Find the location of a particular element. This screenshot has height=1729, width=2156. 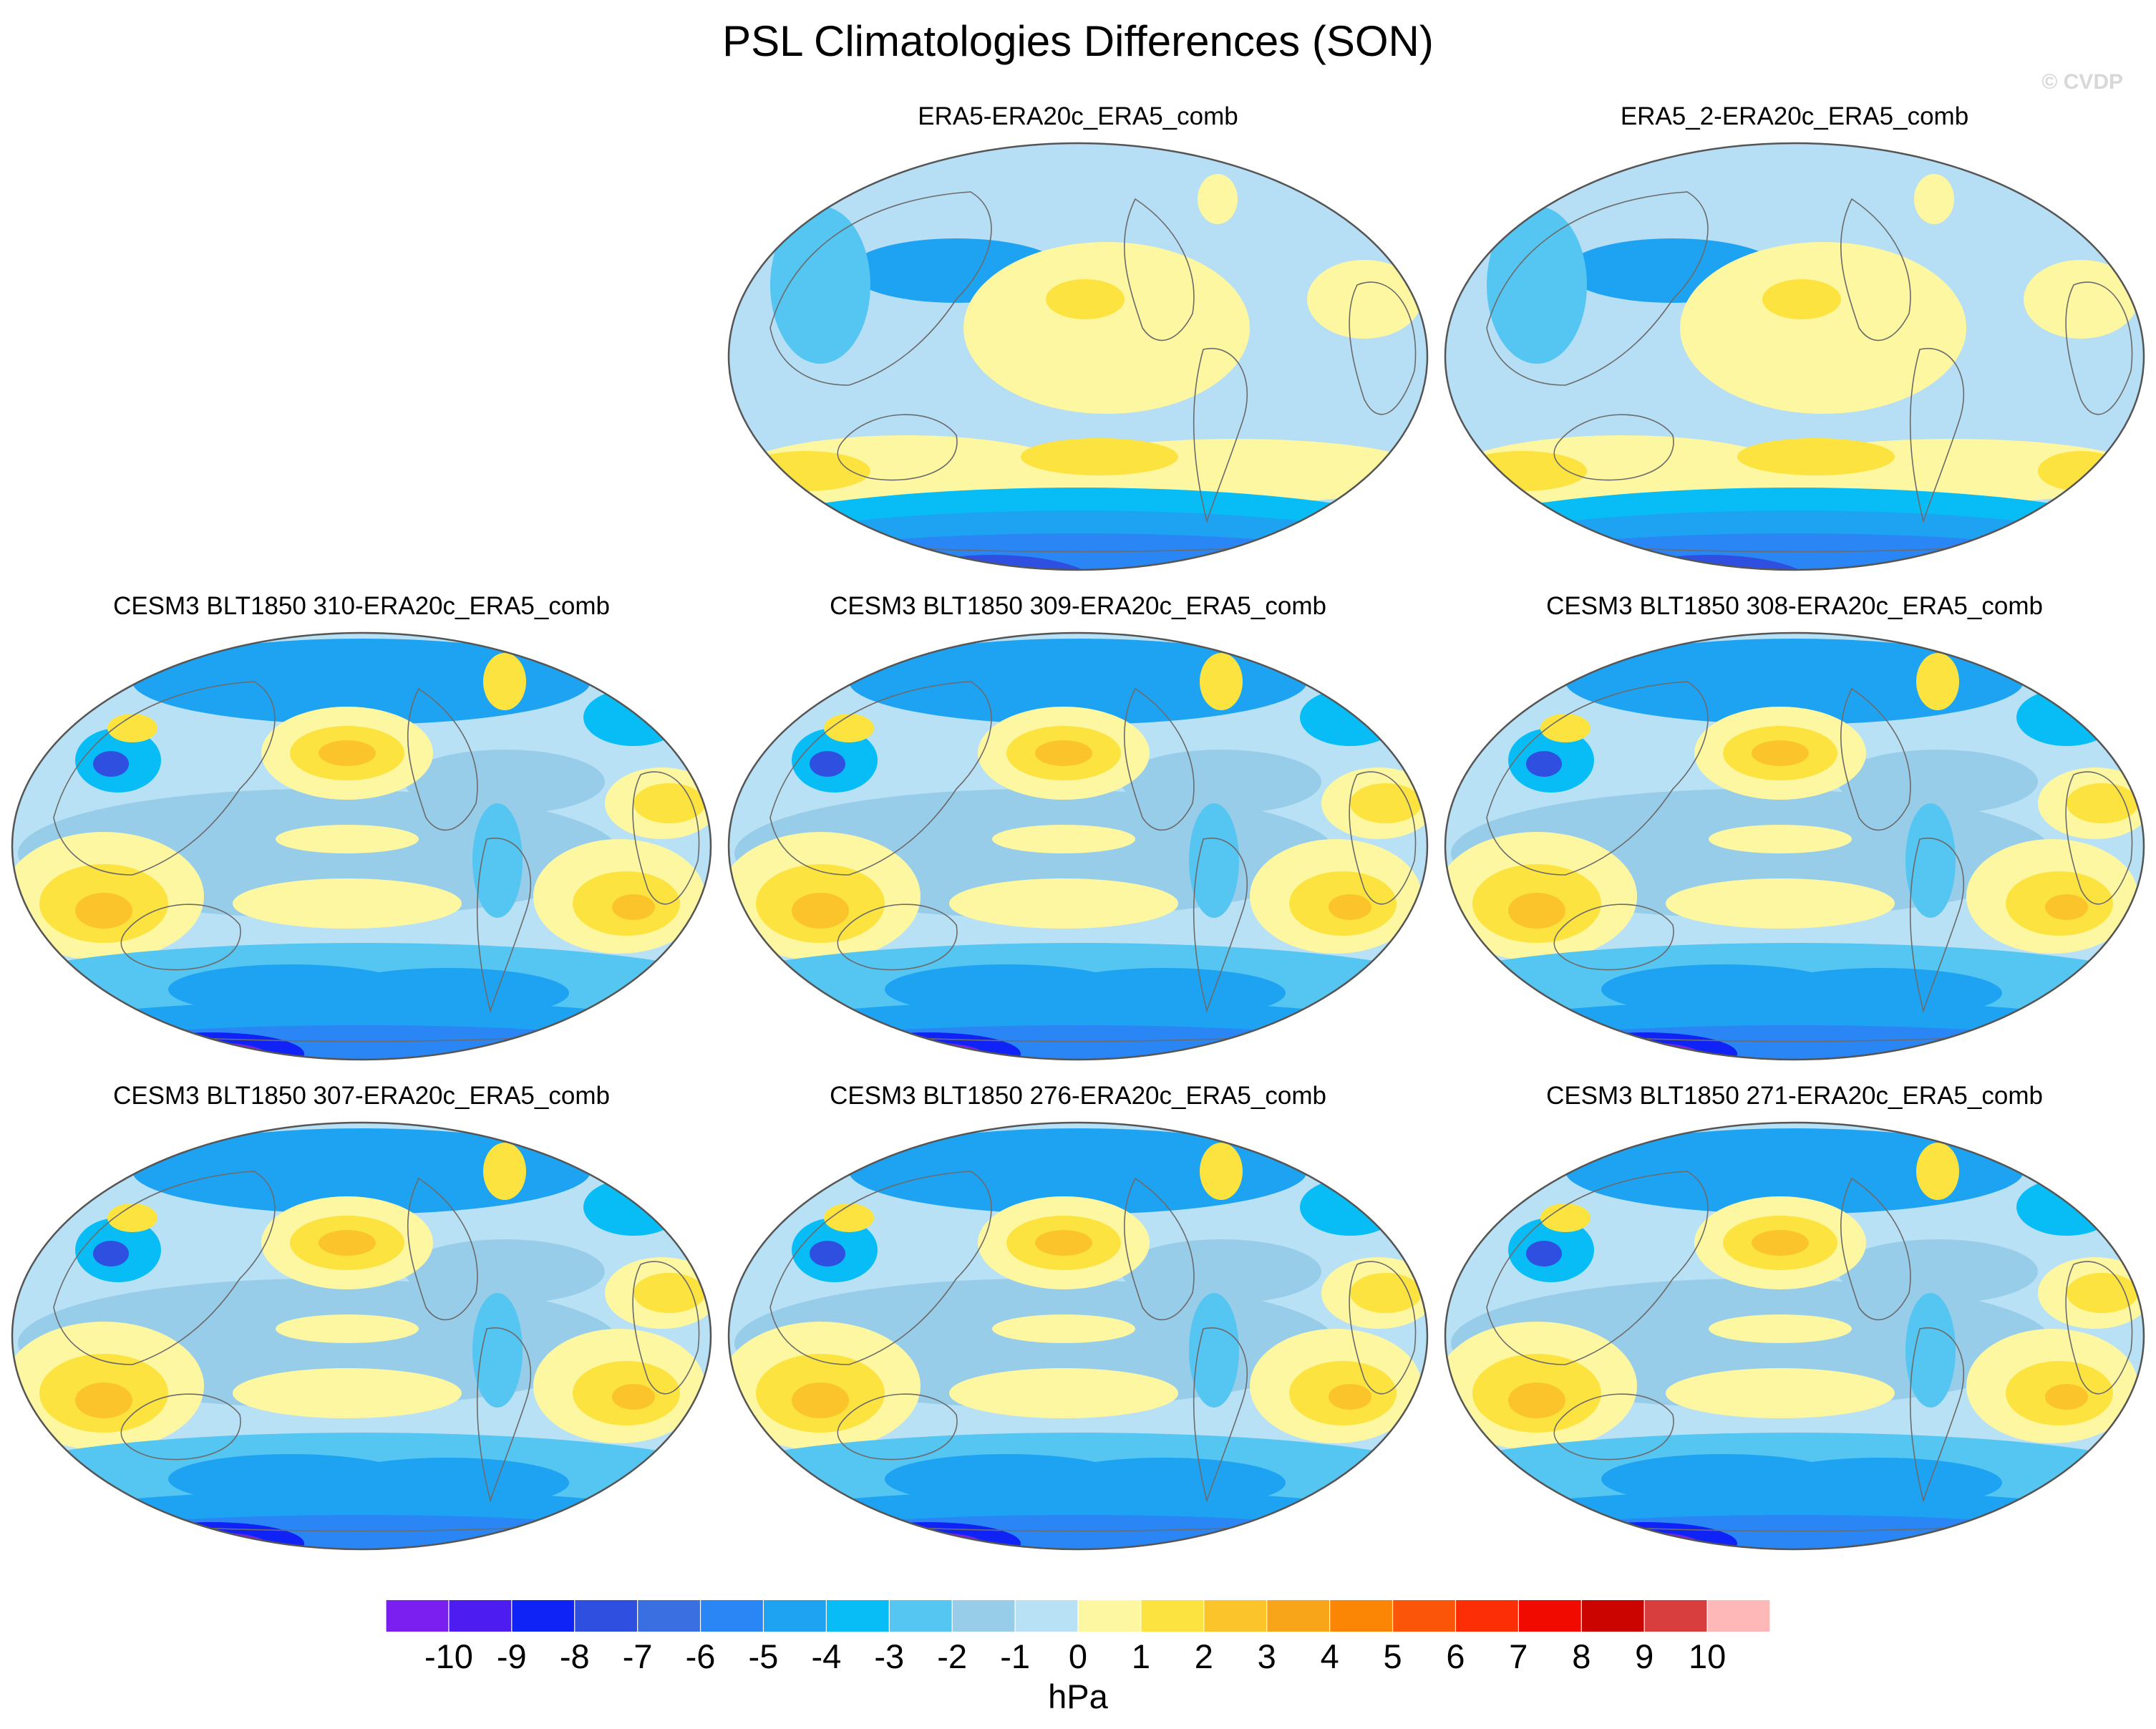

map-panel: CESM3 BLT1850 276-ERA20c_ERA5_comb is located at coordinates (1078, 1316).